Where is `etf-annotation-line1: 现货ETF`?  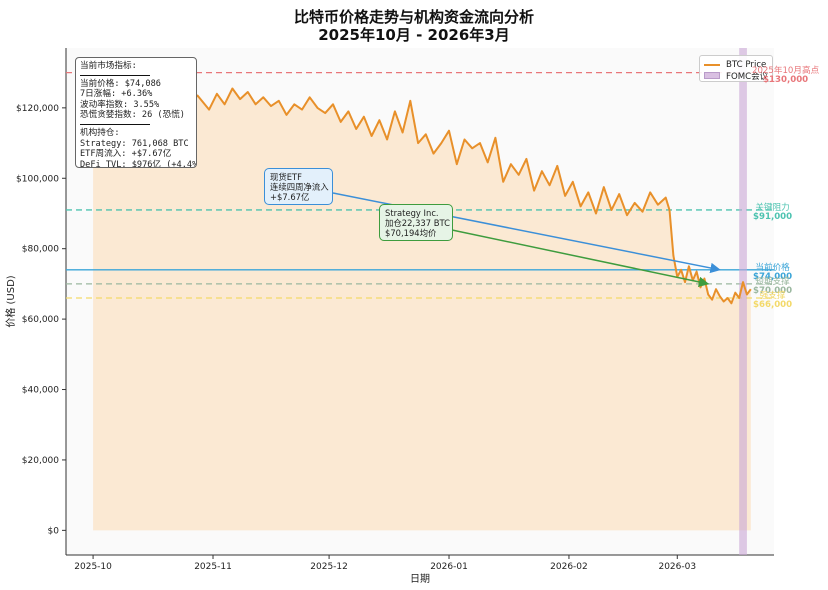
etf-annotation-line1: 现货ETF is located at coordinates (286, 177).